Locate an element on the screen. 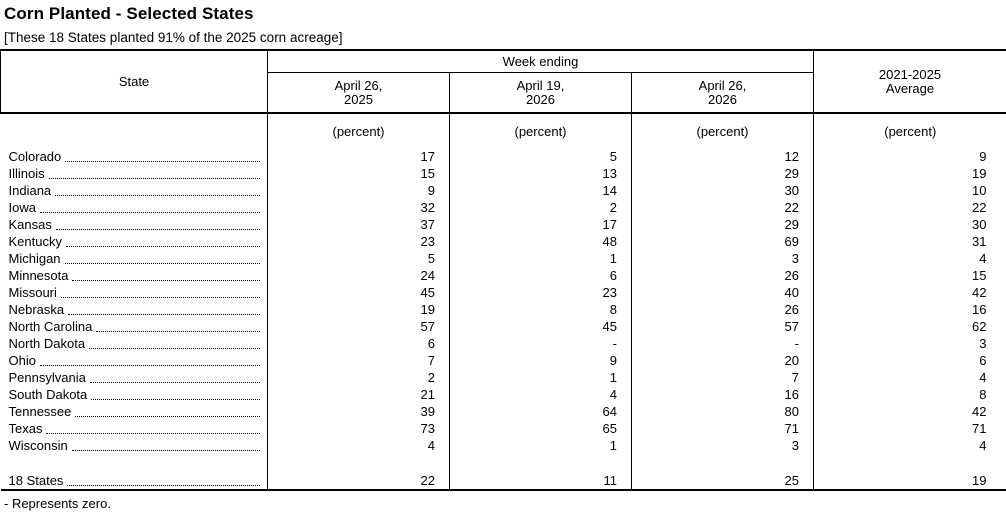  state-label: Iowa is located at coordinates (22, 207).